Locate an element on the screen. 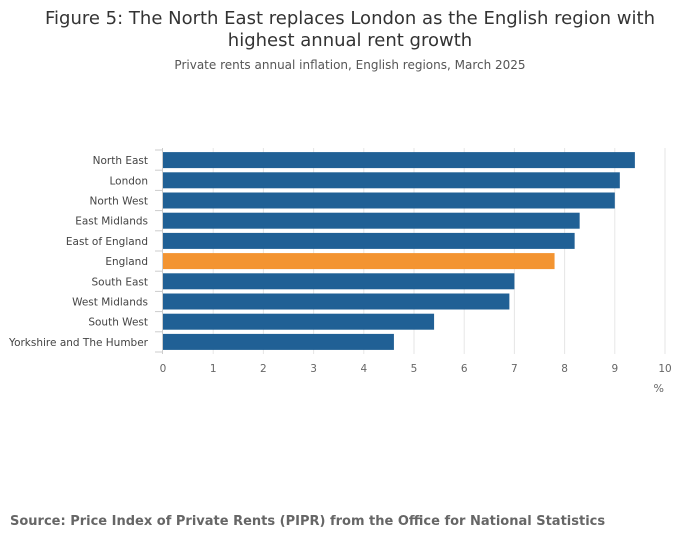  x-tick-label: 10 is located at coordinates (664, 369).